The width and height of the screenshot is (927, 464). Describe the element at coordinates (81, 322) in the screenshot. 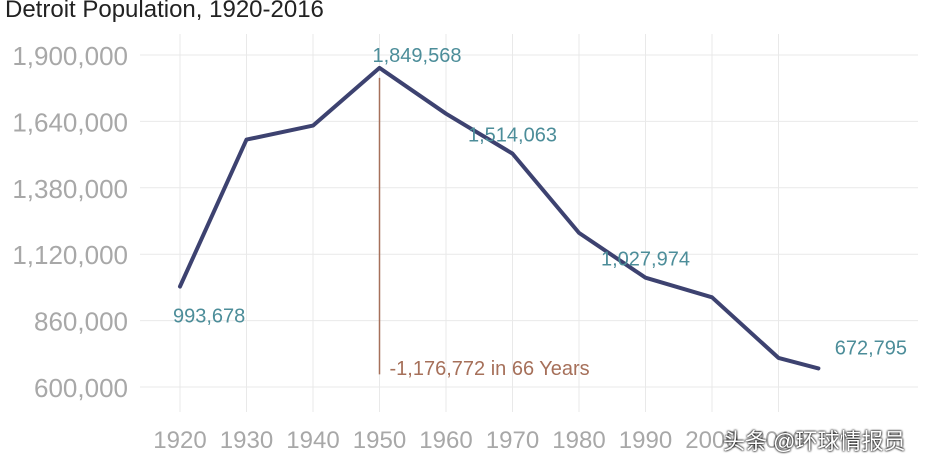

I see `y-tick-label: 860,000` at that location.